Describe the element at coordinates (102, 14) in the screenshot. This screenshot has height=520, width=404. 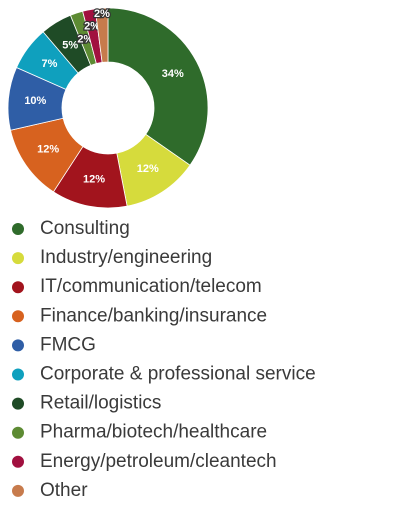
I see `value-label: 2%` at that location.